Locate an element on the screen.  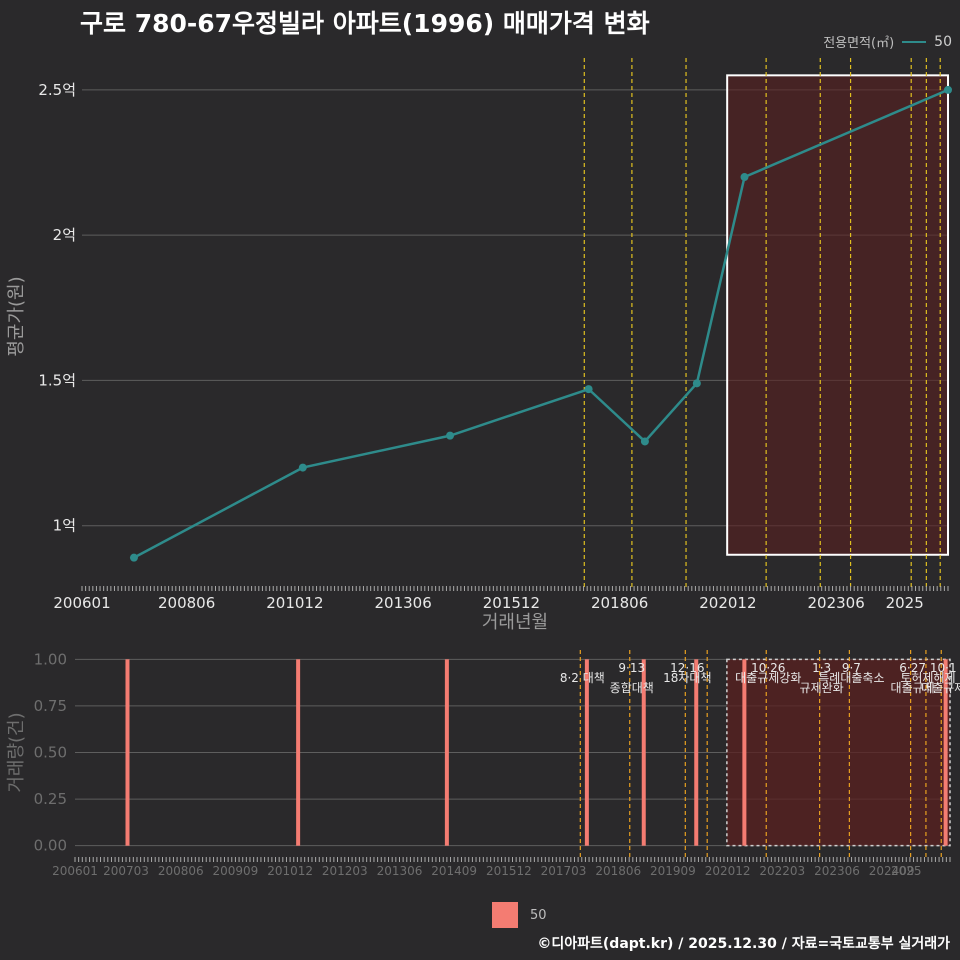
bar-x-tick-label: 201909 is located at coordinates (673, 871).